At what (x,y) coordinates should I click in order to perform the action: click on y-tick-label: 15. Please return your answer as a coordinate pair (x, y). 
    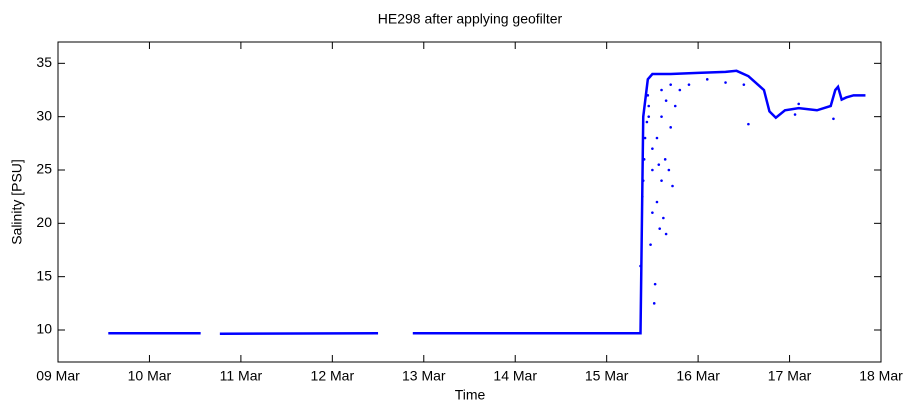
    Looking at the image, I should click on (44, 275).